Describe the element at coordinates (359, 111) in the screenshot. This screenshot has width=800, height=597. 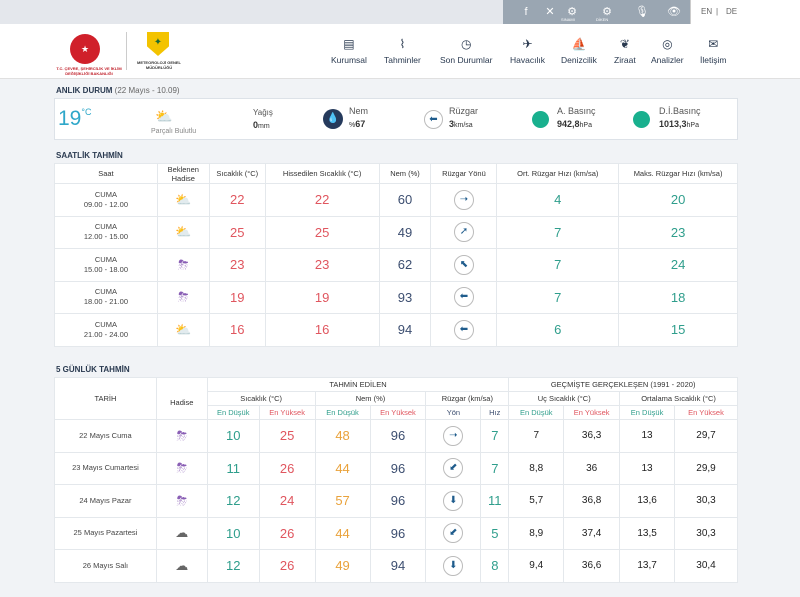
I see `humidity-label: Nem` at that location.